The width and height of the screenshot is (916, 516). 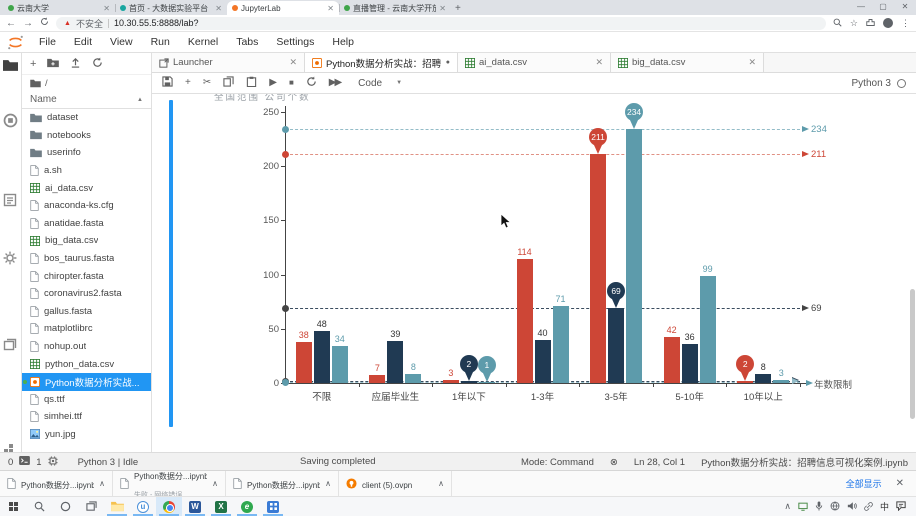 What do you see at coordinates (86, 347) in the screenshot?
I see `file-item: nohup.out` at bounding box center [86, 347].